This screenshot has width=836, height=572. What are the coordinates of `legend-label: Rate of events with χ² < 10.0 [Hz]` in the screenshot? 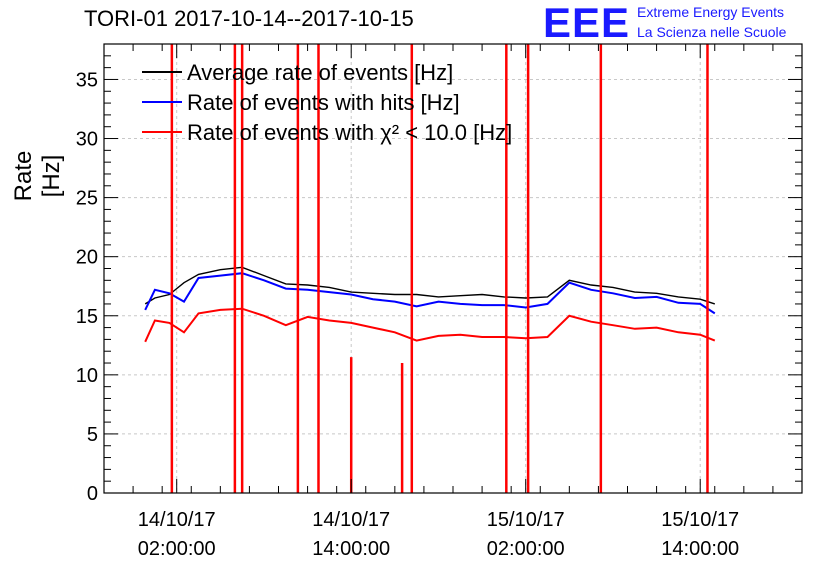 It's located at (349, 132).